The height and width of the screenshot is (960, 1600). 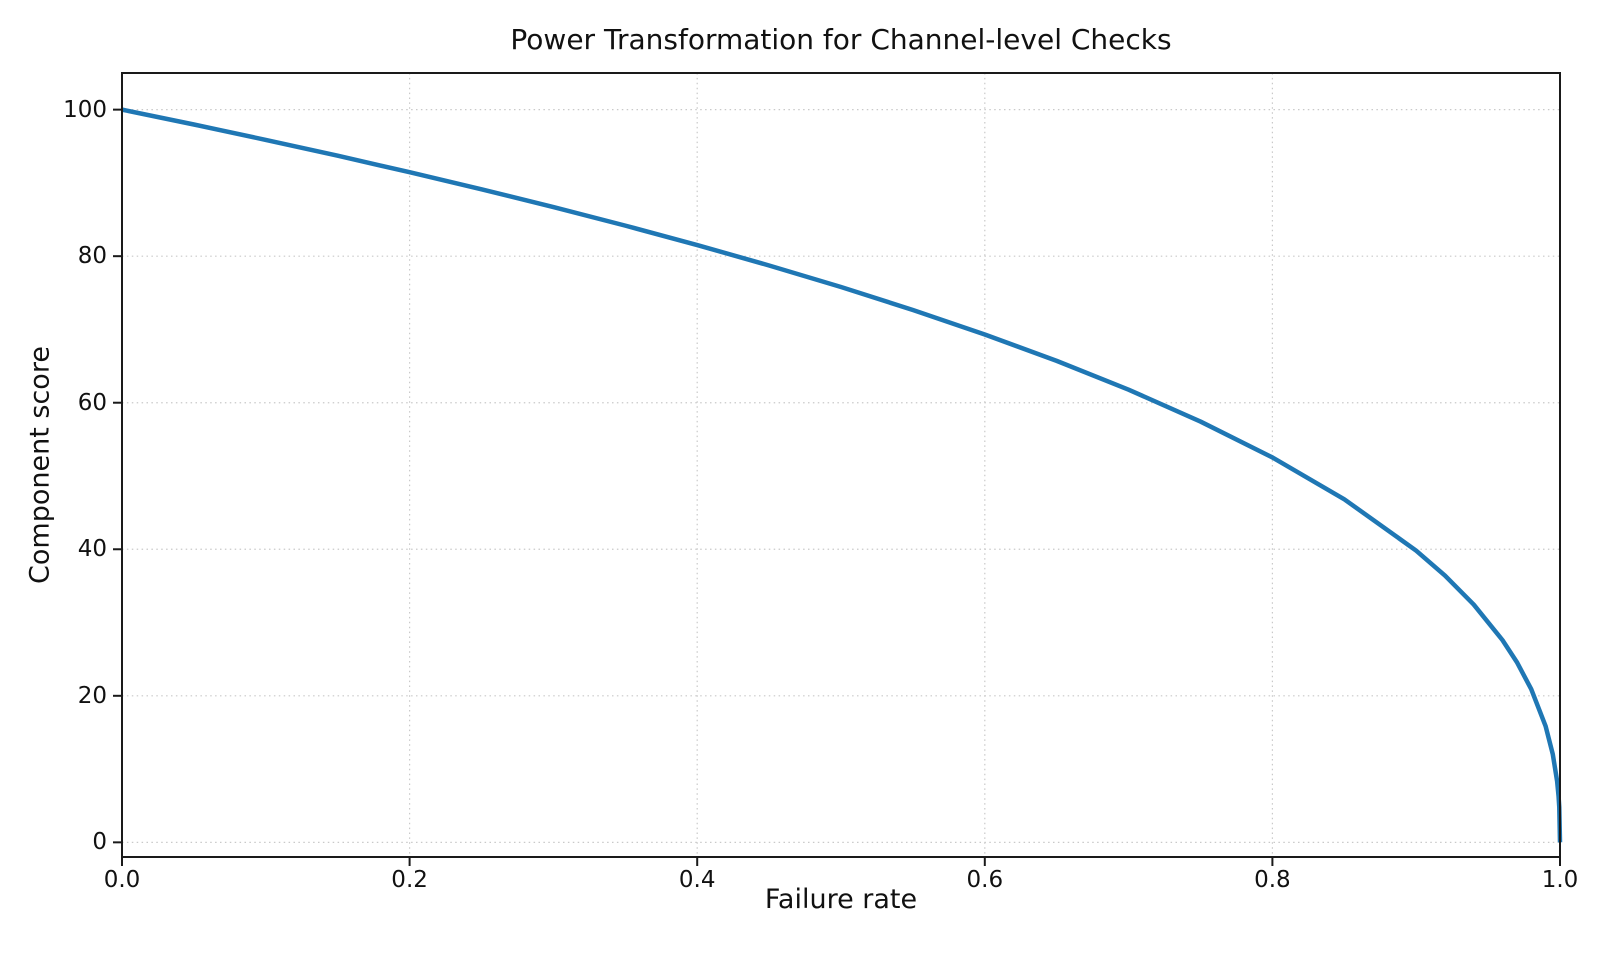 I want to click on x-axis-label: Failure rate, so click(x=841, y=899).